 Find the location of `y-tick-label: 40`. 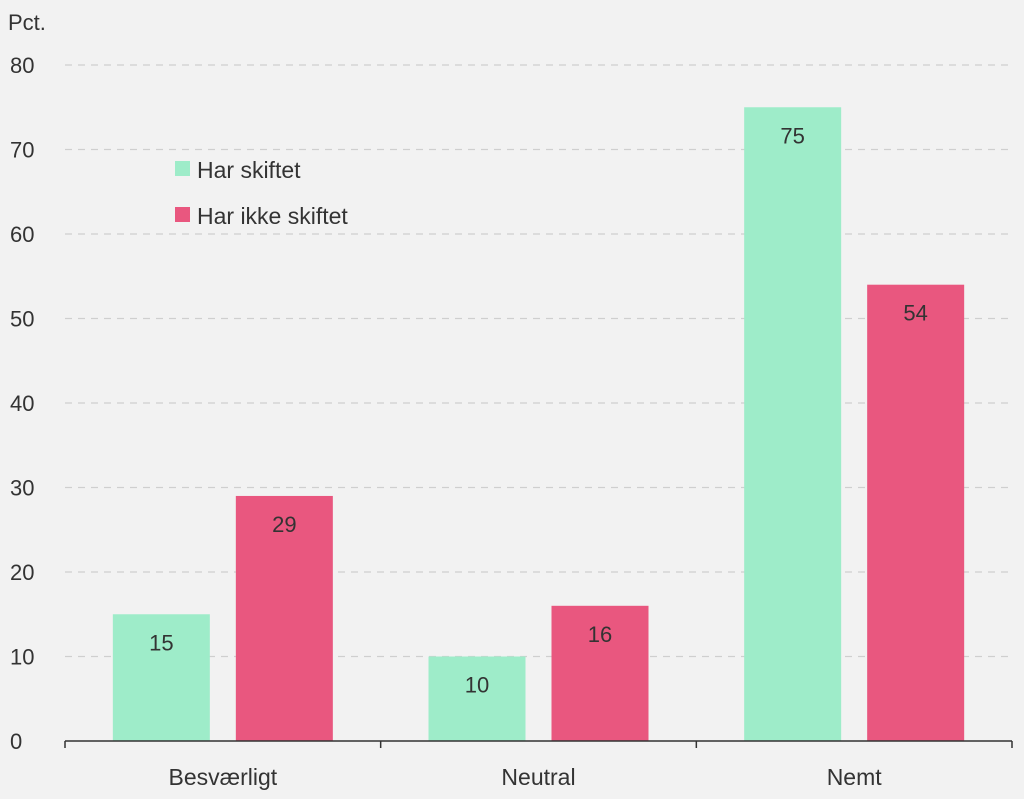

y-tick-label: 40 is located at coordinates (22, 403).